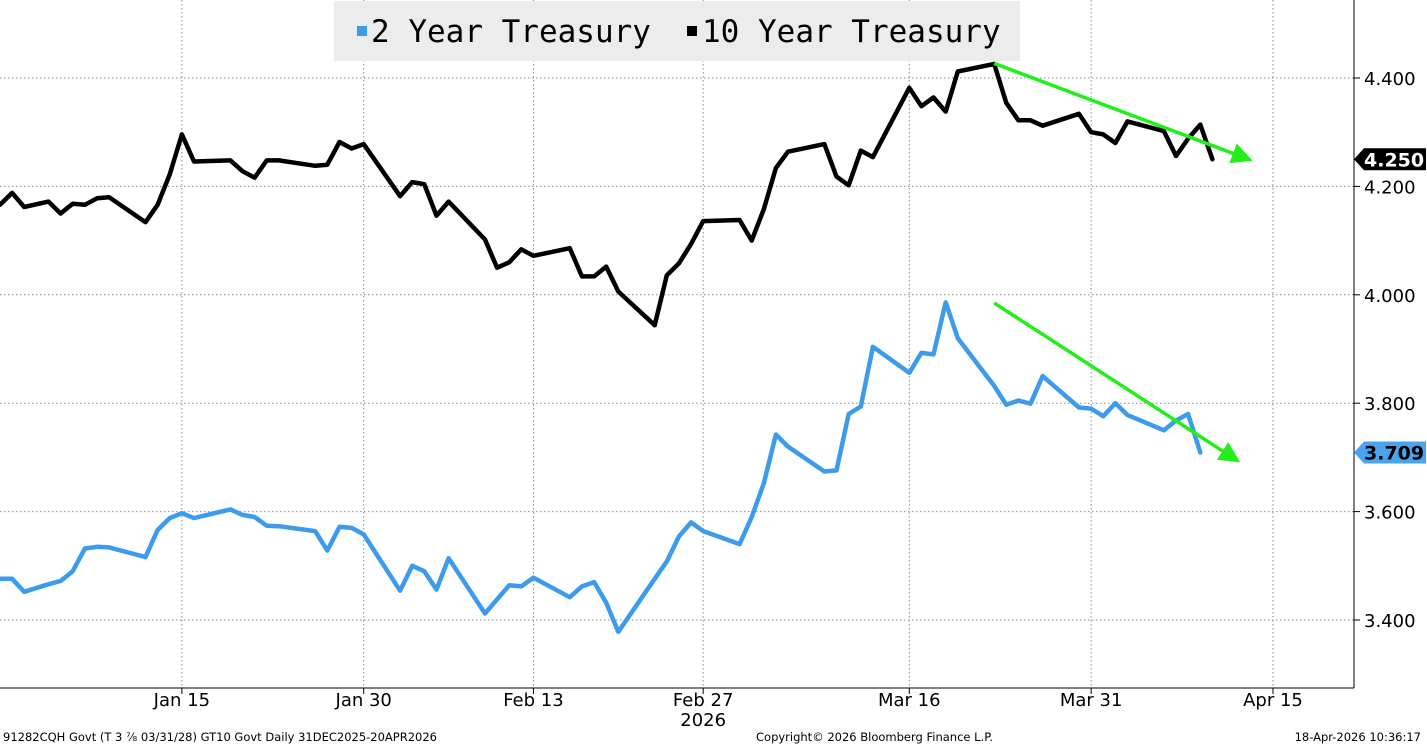  I want to click on footer-copyright: Copyright© 2026 Bloomberg Finance L.P., so click(874, 737).